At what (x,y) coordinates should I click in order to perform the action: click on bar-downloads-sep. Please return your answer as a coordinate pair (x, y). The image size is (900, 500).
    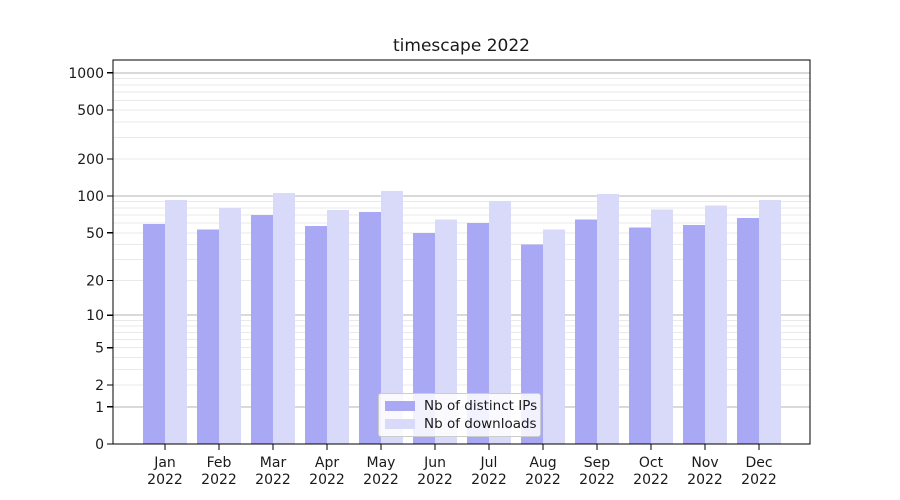
    Looking at the image, I should click on (608, 318).